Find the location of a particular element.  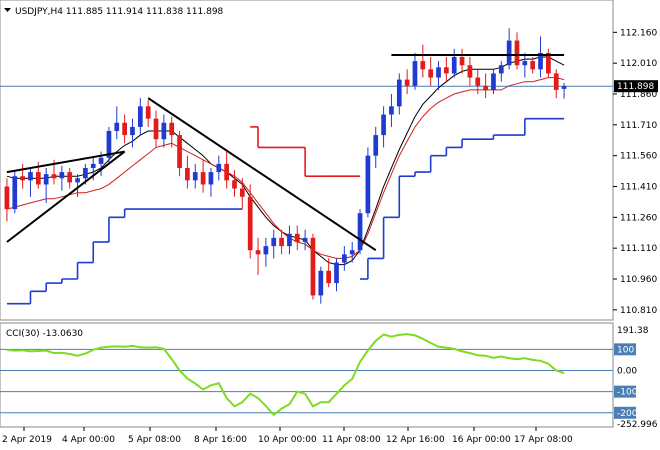

cci-tick-label: -200 is located at coordinates (627, 414).